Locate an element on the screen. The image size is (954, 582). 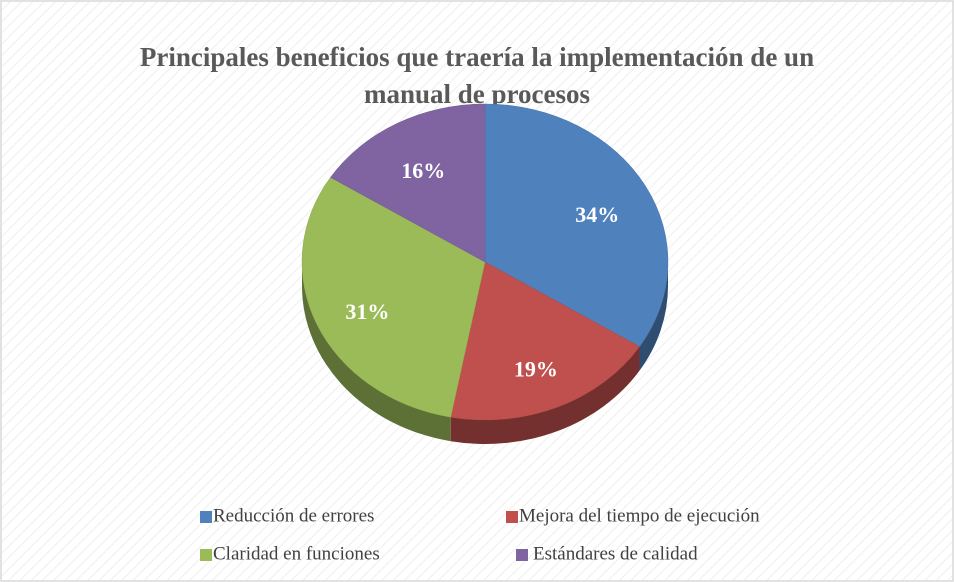
data-label: 34% is located at coordinates (597, 214).